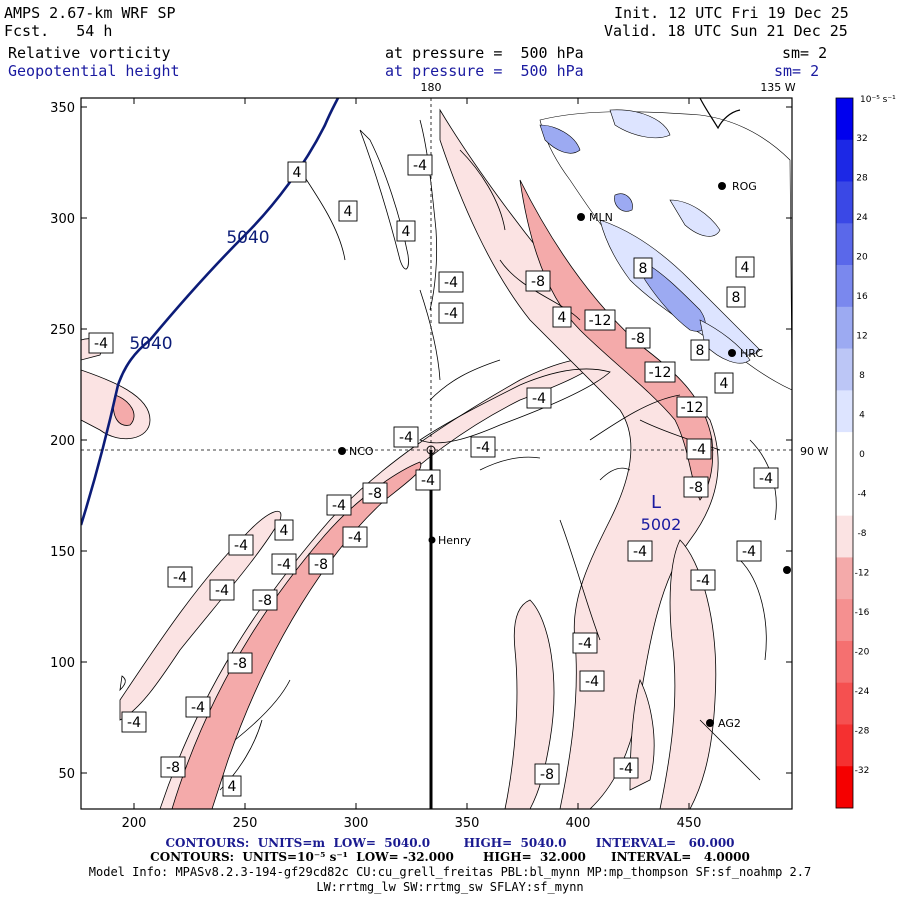  I want to click on station-edge-marker, so click(787, 570).